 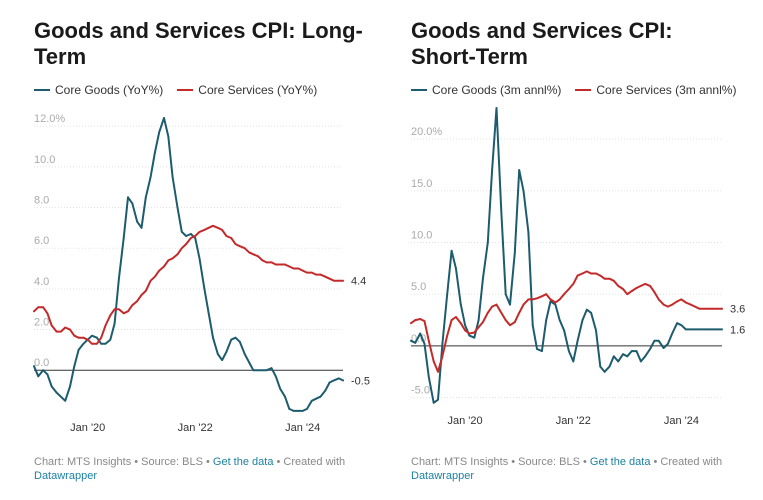 I want to click on y-tick-label: 8.0, so click(x=41, y=201).